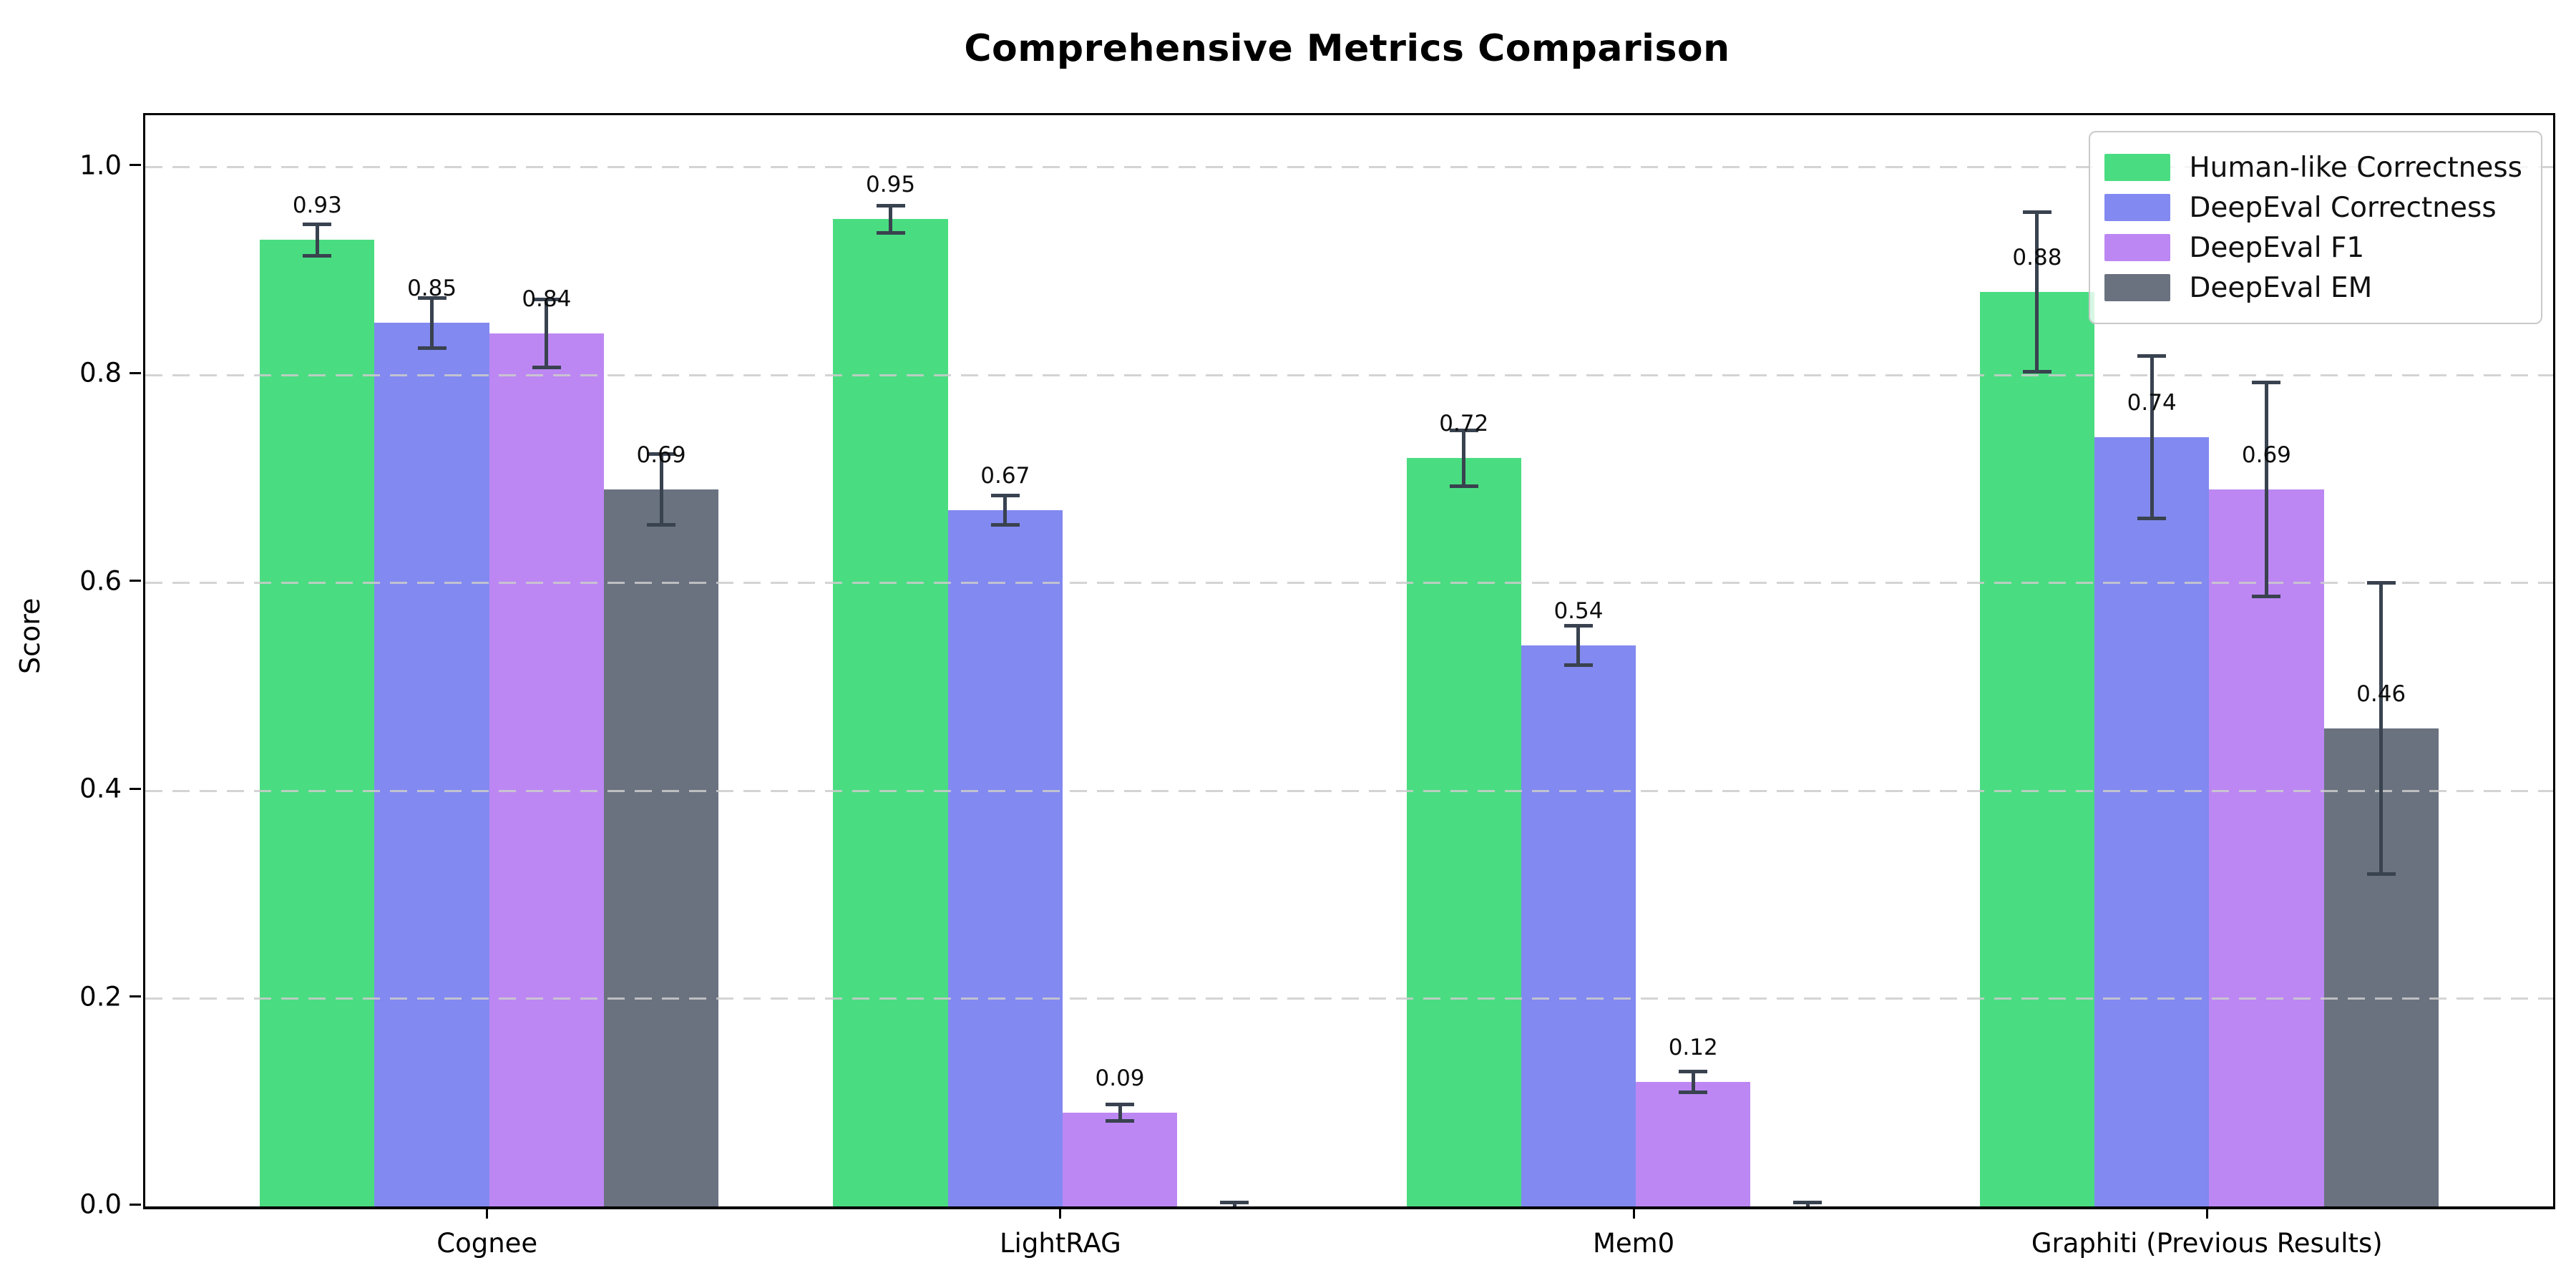  Describe the element at coordinates (1347, 48) in the screenshot. I see `chart-title: Comprehensive Metrics Comparison` at that location.